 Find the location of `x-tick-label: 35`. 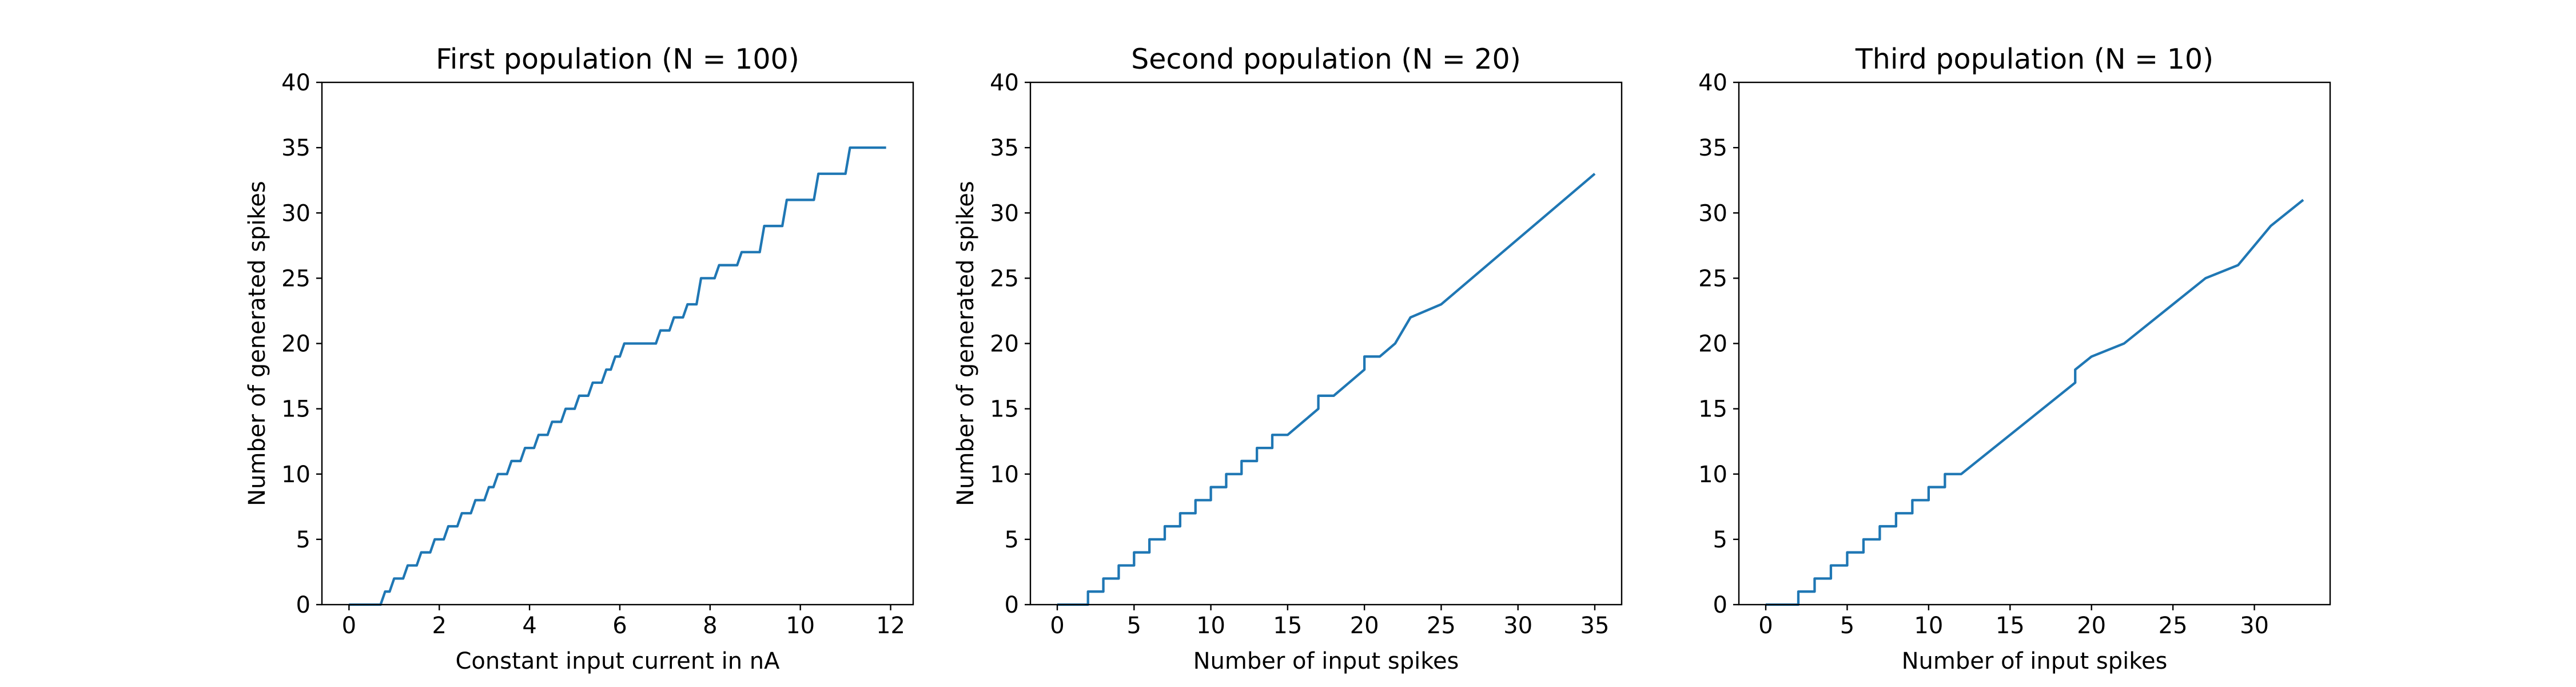

x-tick-label: 35 is located at coordinates (1595, 626).